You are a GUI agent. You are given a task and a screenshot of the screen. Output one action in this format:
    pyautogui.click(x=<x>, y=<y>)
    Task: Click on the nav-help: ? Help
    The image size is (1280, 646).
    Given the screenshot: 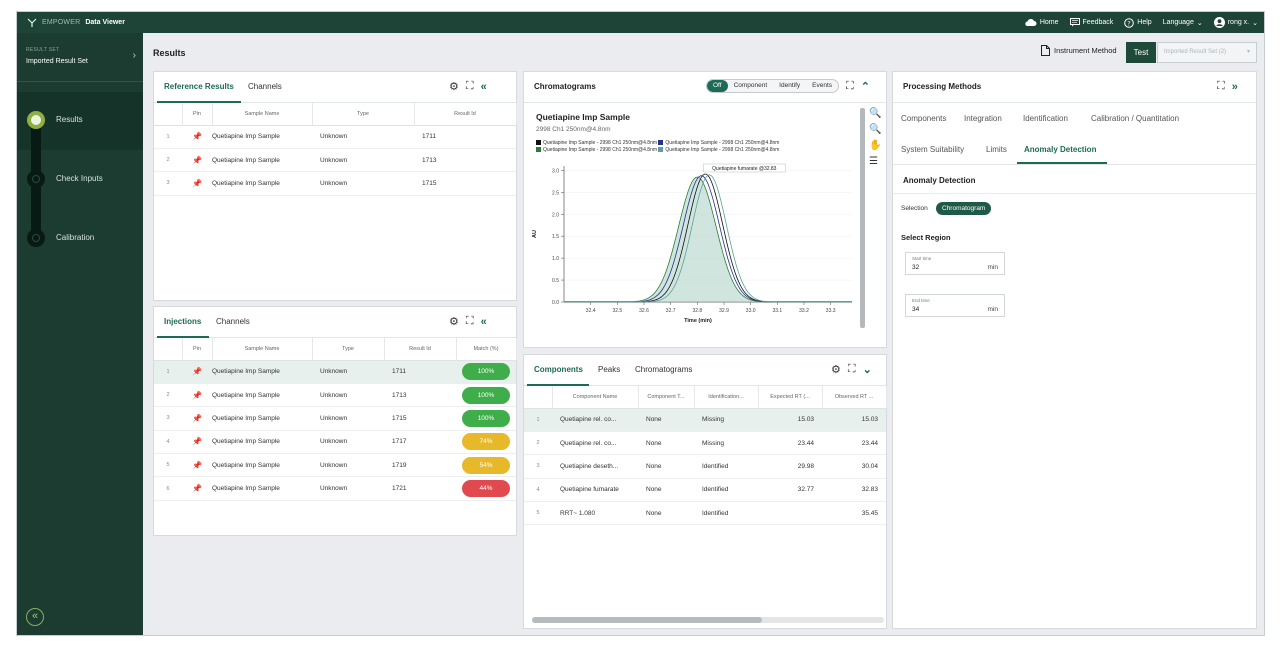 What is the action you would take?
    pyautogui.click(x=1138, y=22)
    